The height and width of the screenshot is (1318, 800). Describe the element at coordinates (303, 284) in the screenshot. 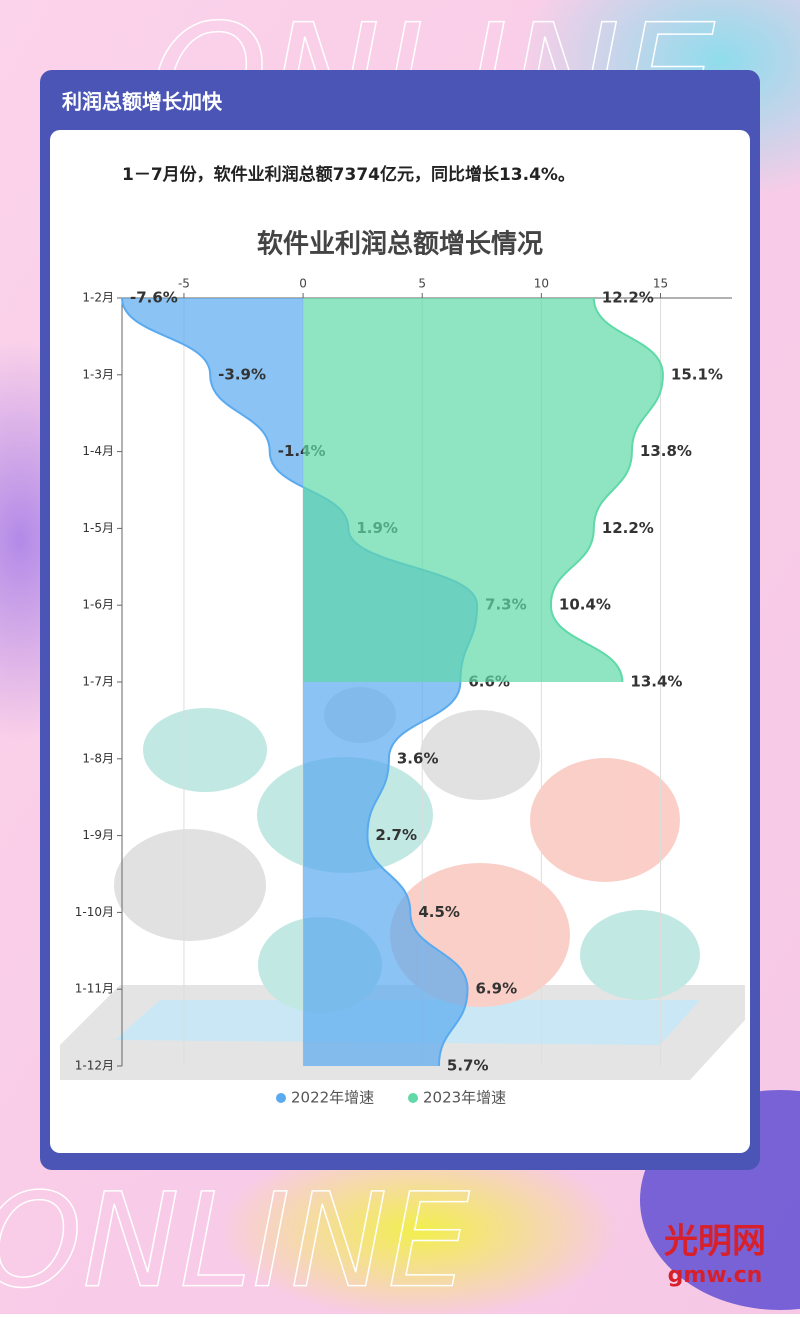

I see `x-tick-label: 0` at that location.